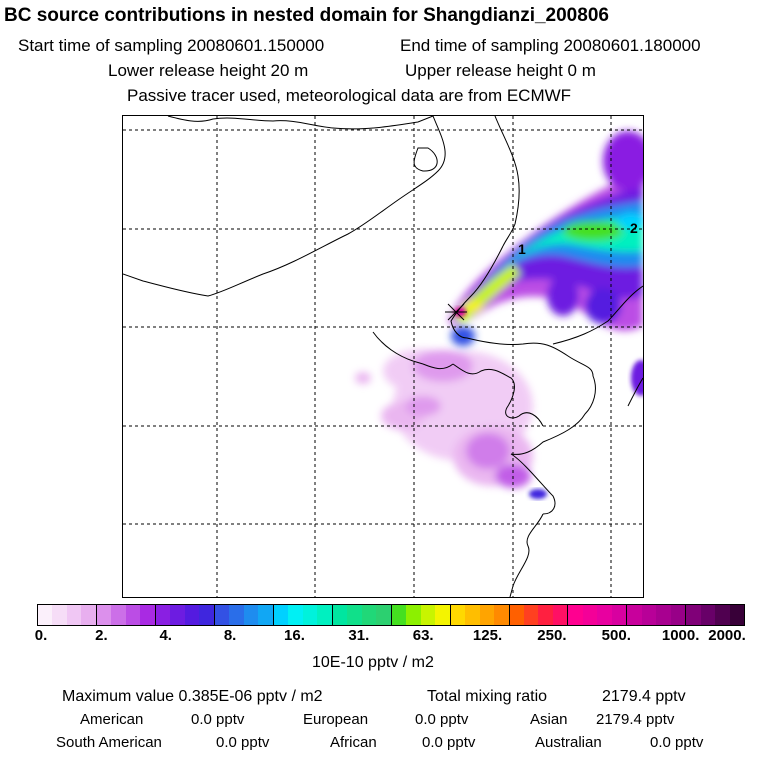  I want to click on colorbar-tick-label: 250., so click(552, 635).